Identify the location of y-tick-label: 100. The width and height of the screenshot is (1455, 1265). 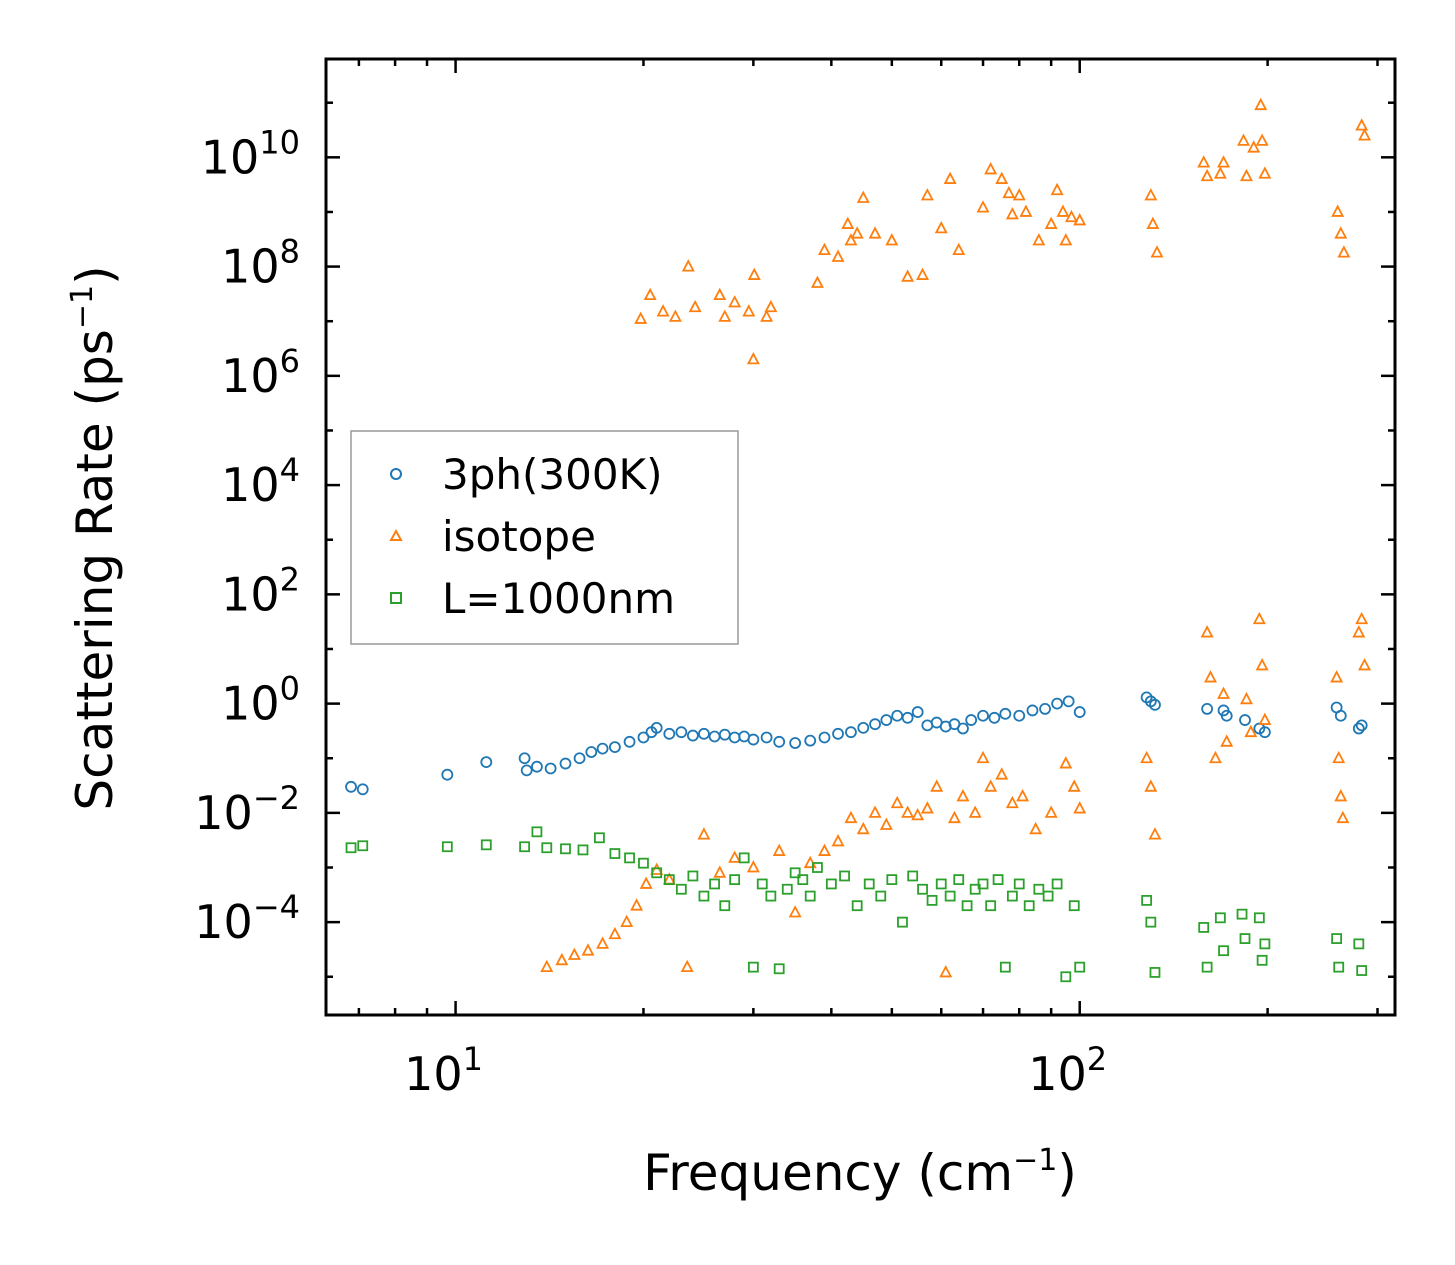
(260, 700).